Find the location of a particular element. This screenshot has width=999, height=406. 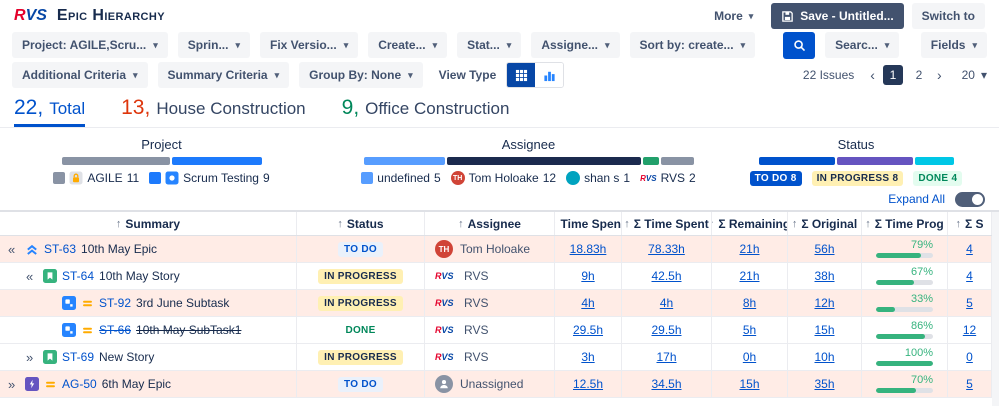

sum-remaining-link: 5h is located at coordinates (749, 330).